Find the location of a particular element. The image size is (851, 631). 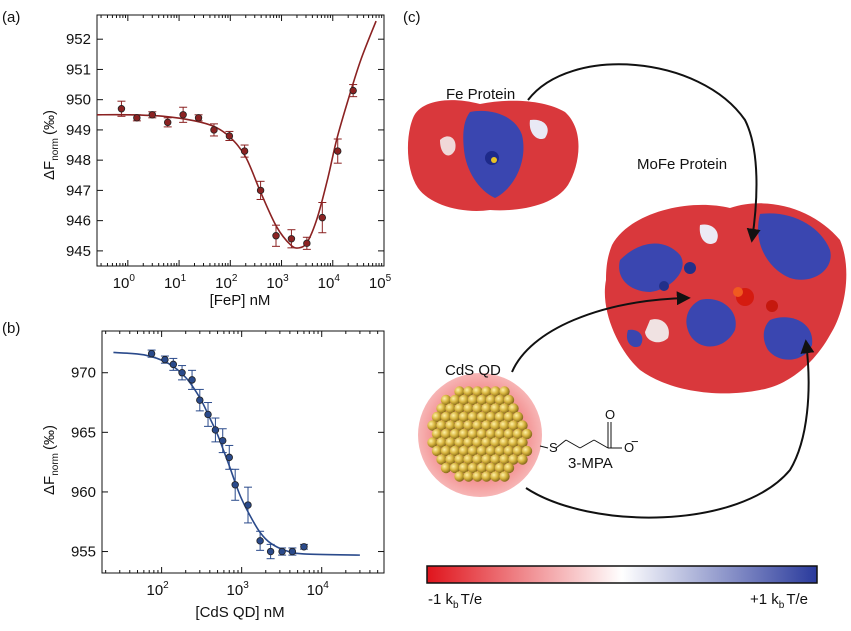

x-tick-label: 10⁵ is located at coordinates (380, 282).